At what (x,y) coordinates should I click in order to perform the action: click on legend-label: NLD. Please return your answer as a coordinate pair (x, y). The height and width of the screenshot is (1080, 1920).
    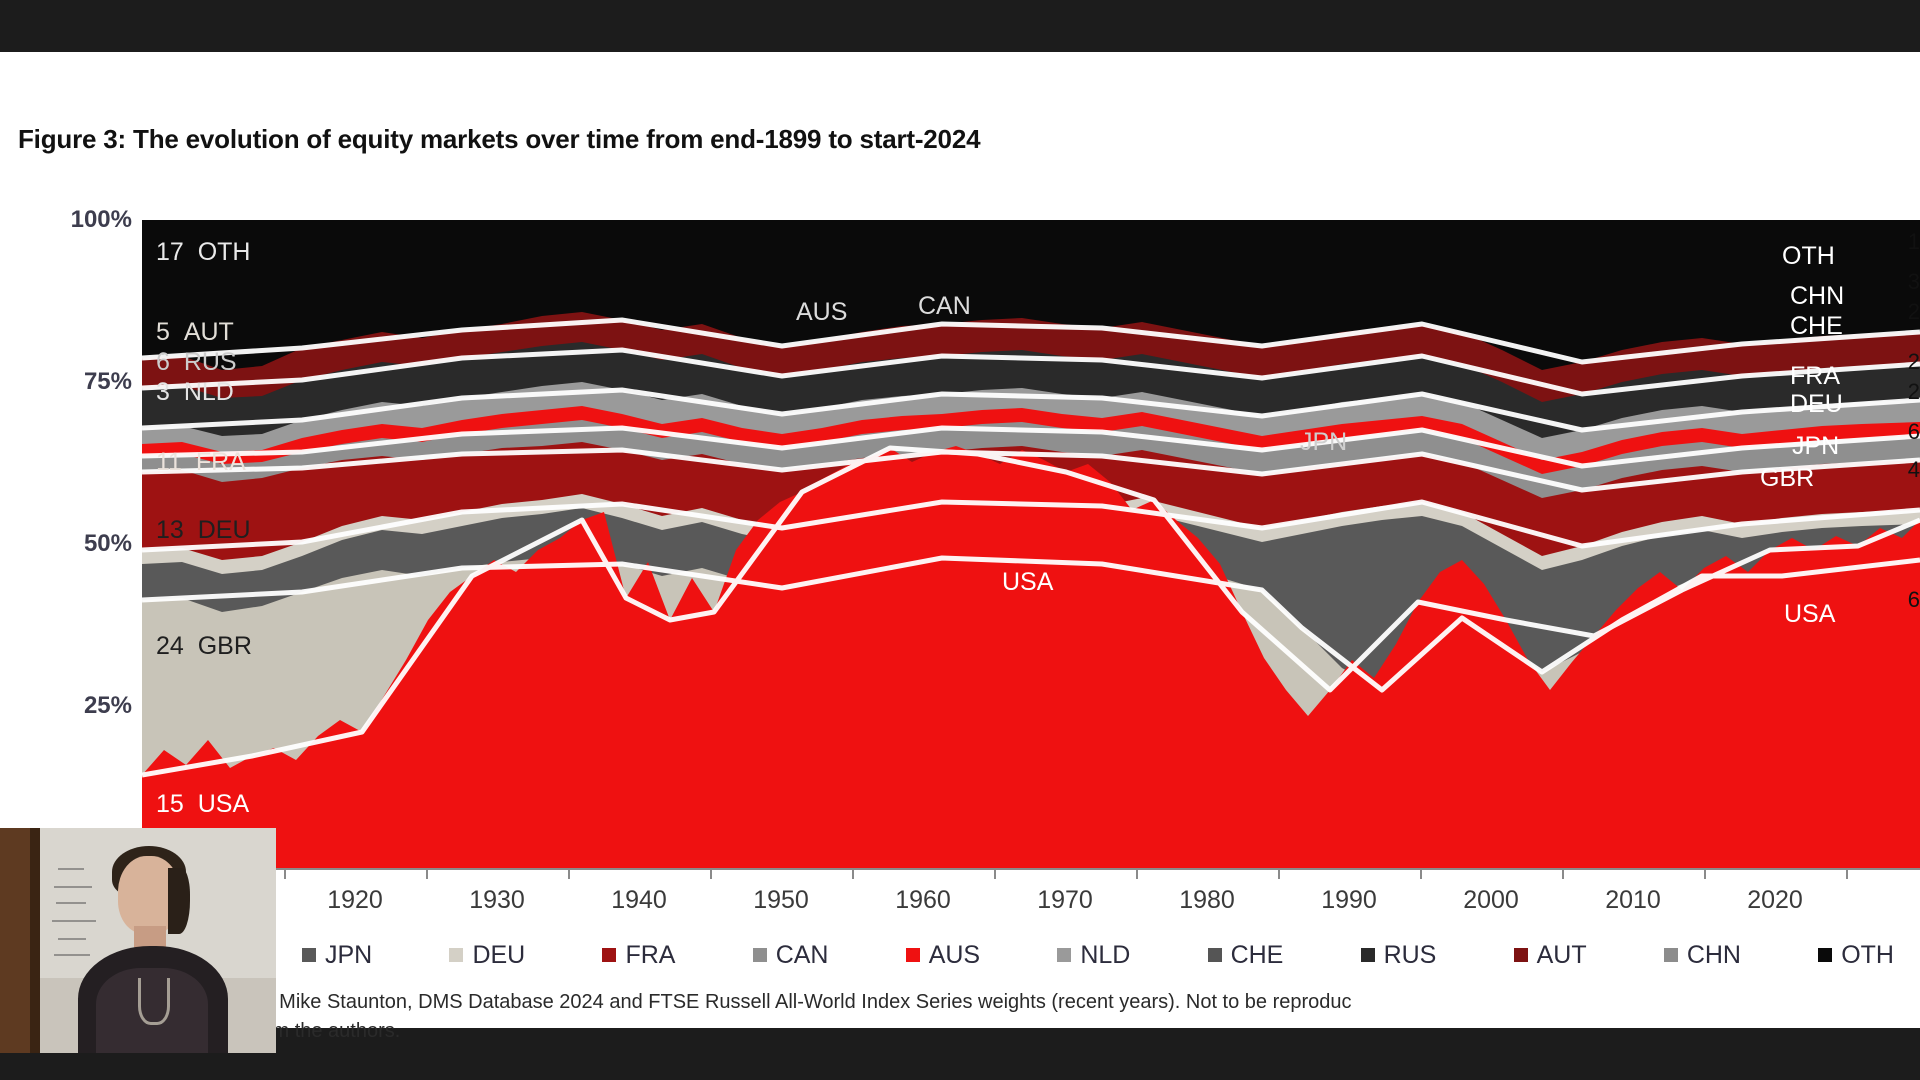
    Looking at the image, I should click on (1105, 954).